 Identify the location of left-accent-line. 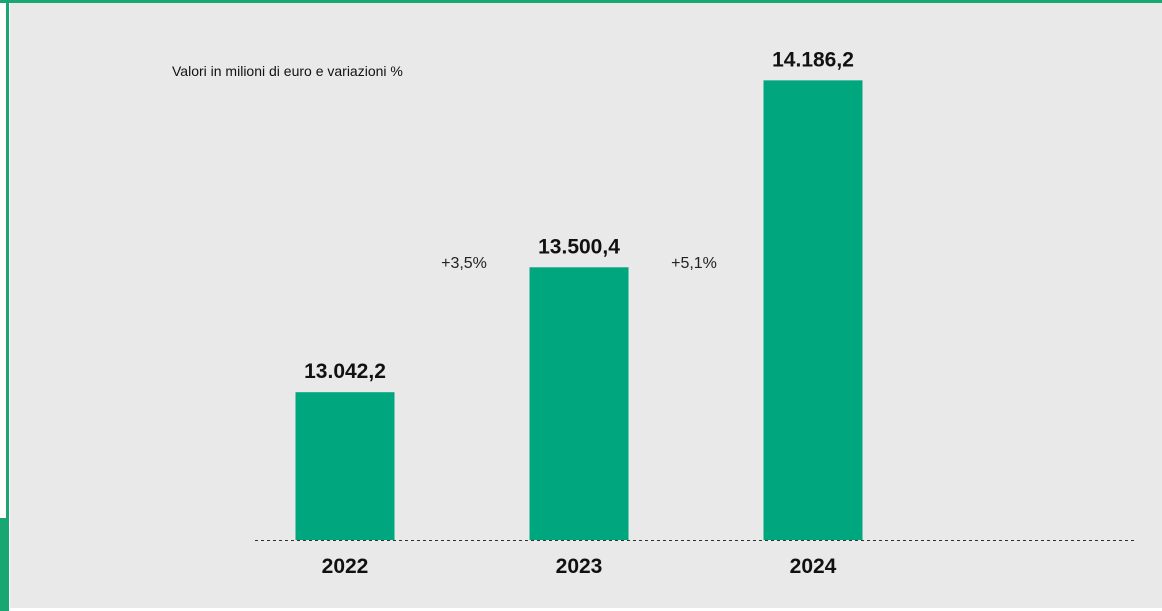
(7, 307).